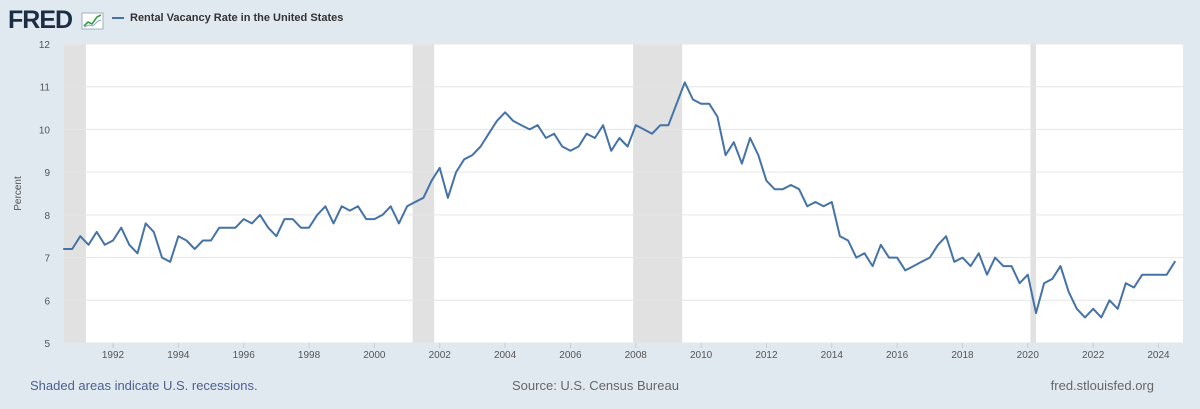  I want to click on x-tick-label: 2020, so click(1028, 355).